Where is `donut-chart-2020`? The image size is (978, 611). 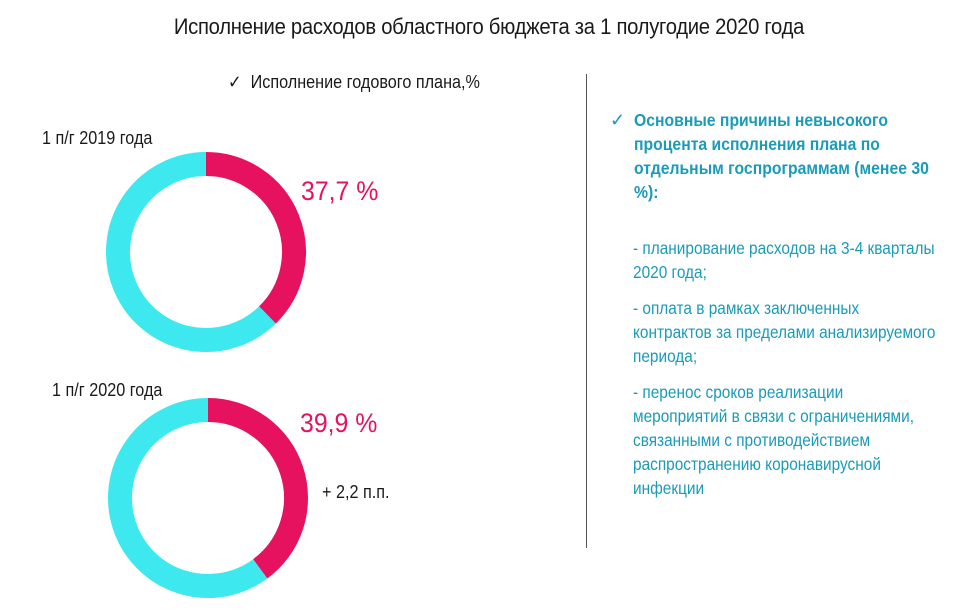 donut-chart-2020 is located at coordinates (208, 498).